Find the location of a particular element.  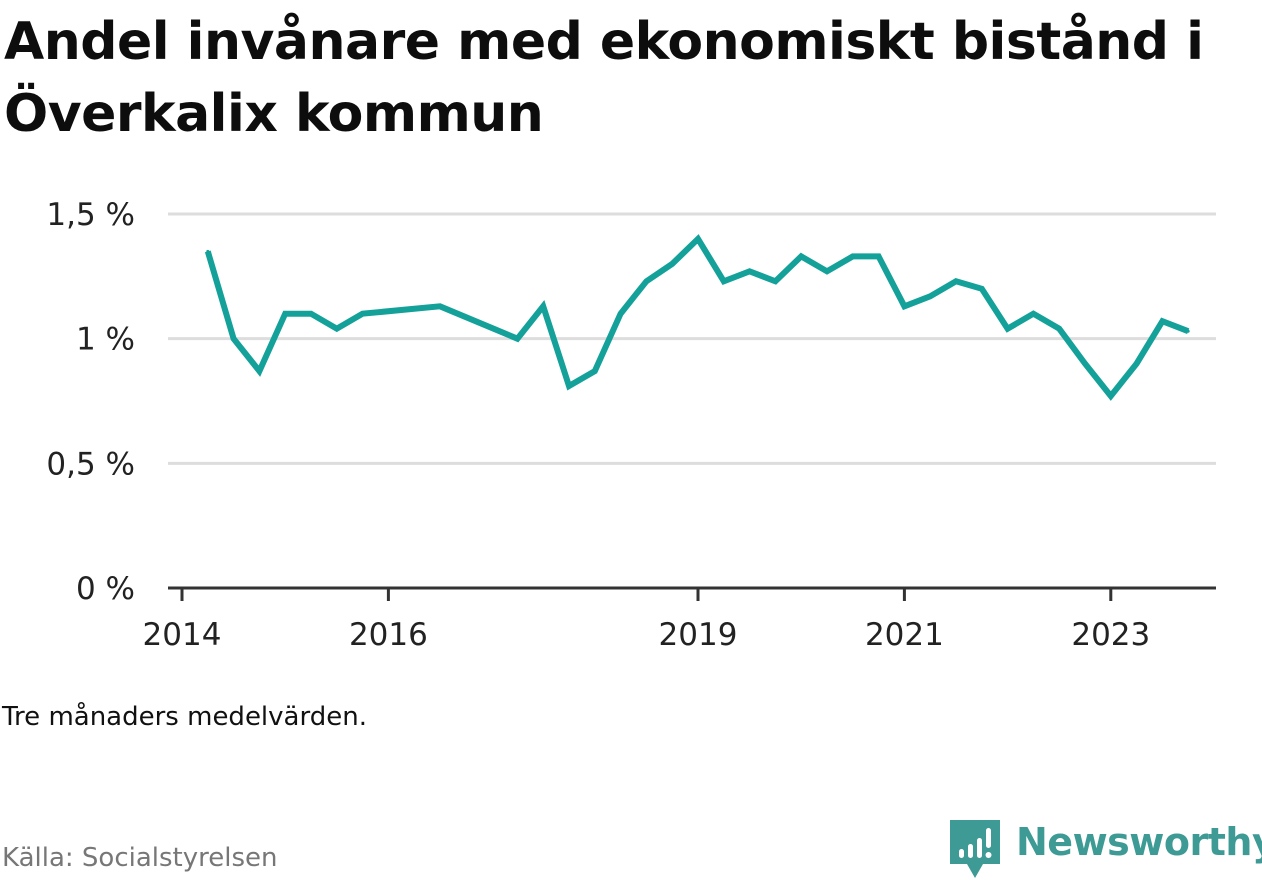

series-line is located at coordinates (697, 317).